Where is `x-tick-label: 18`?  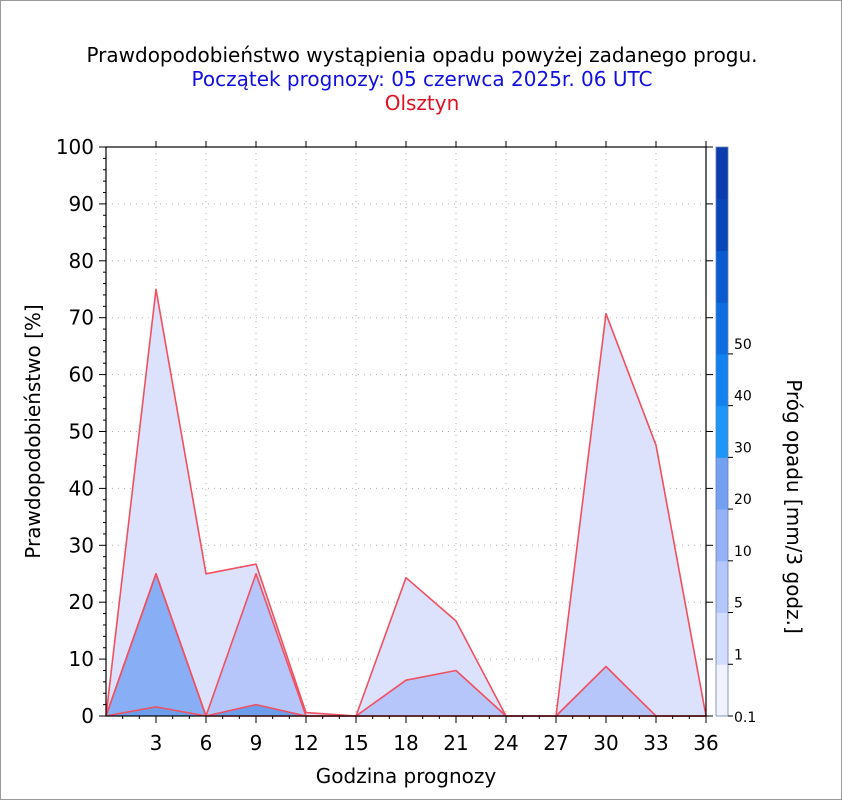
x-tick-label: 18 is located at coordinates (405, 743).